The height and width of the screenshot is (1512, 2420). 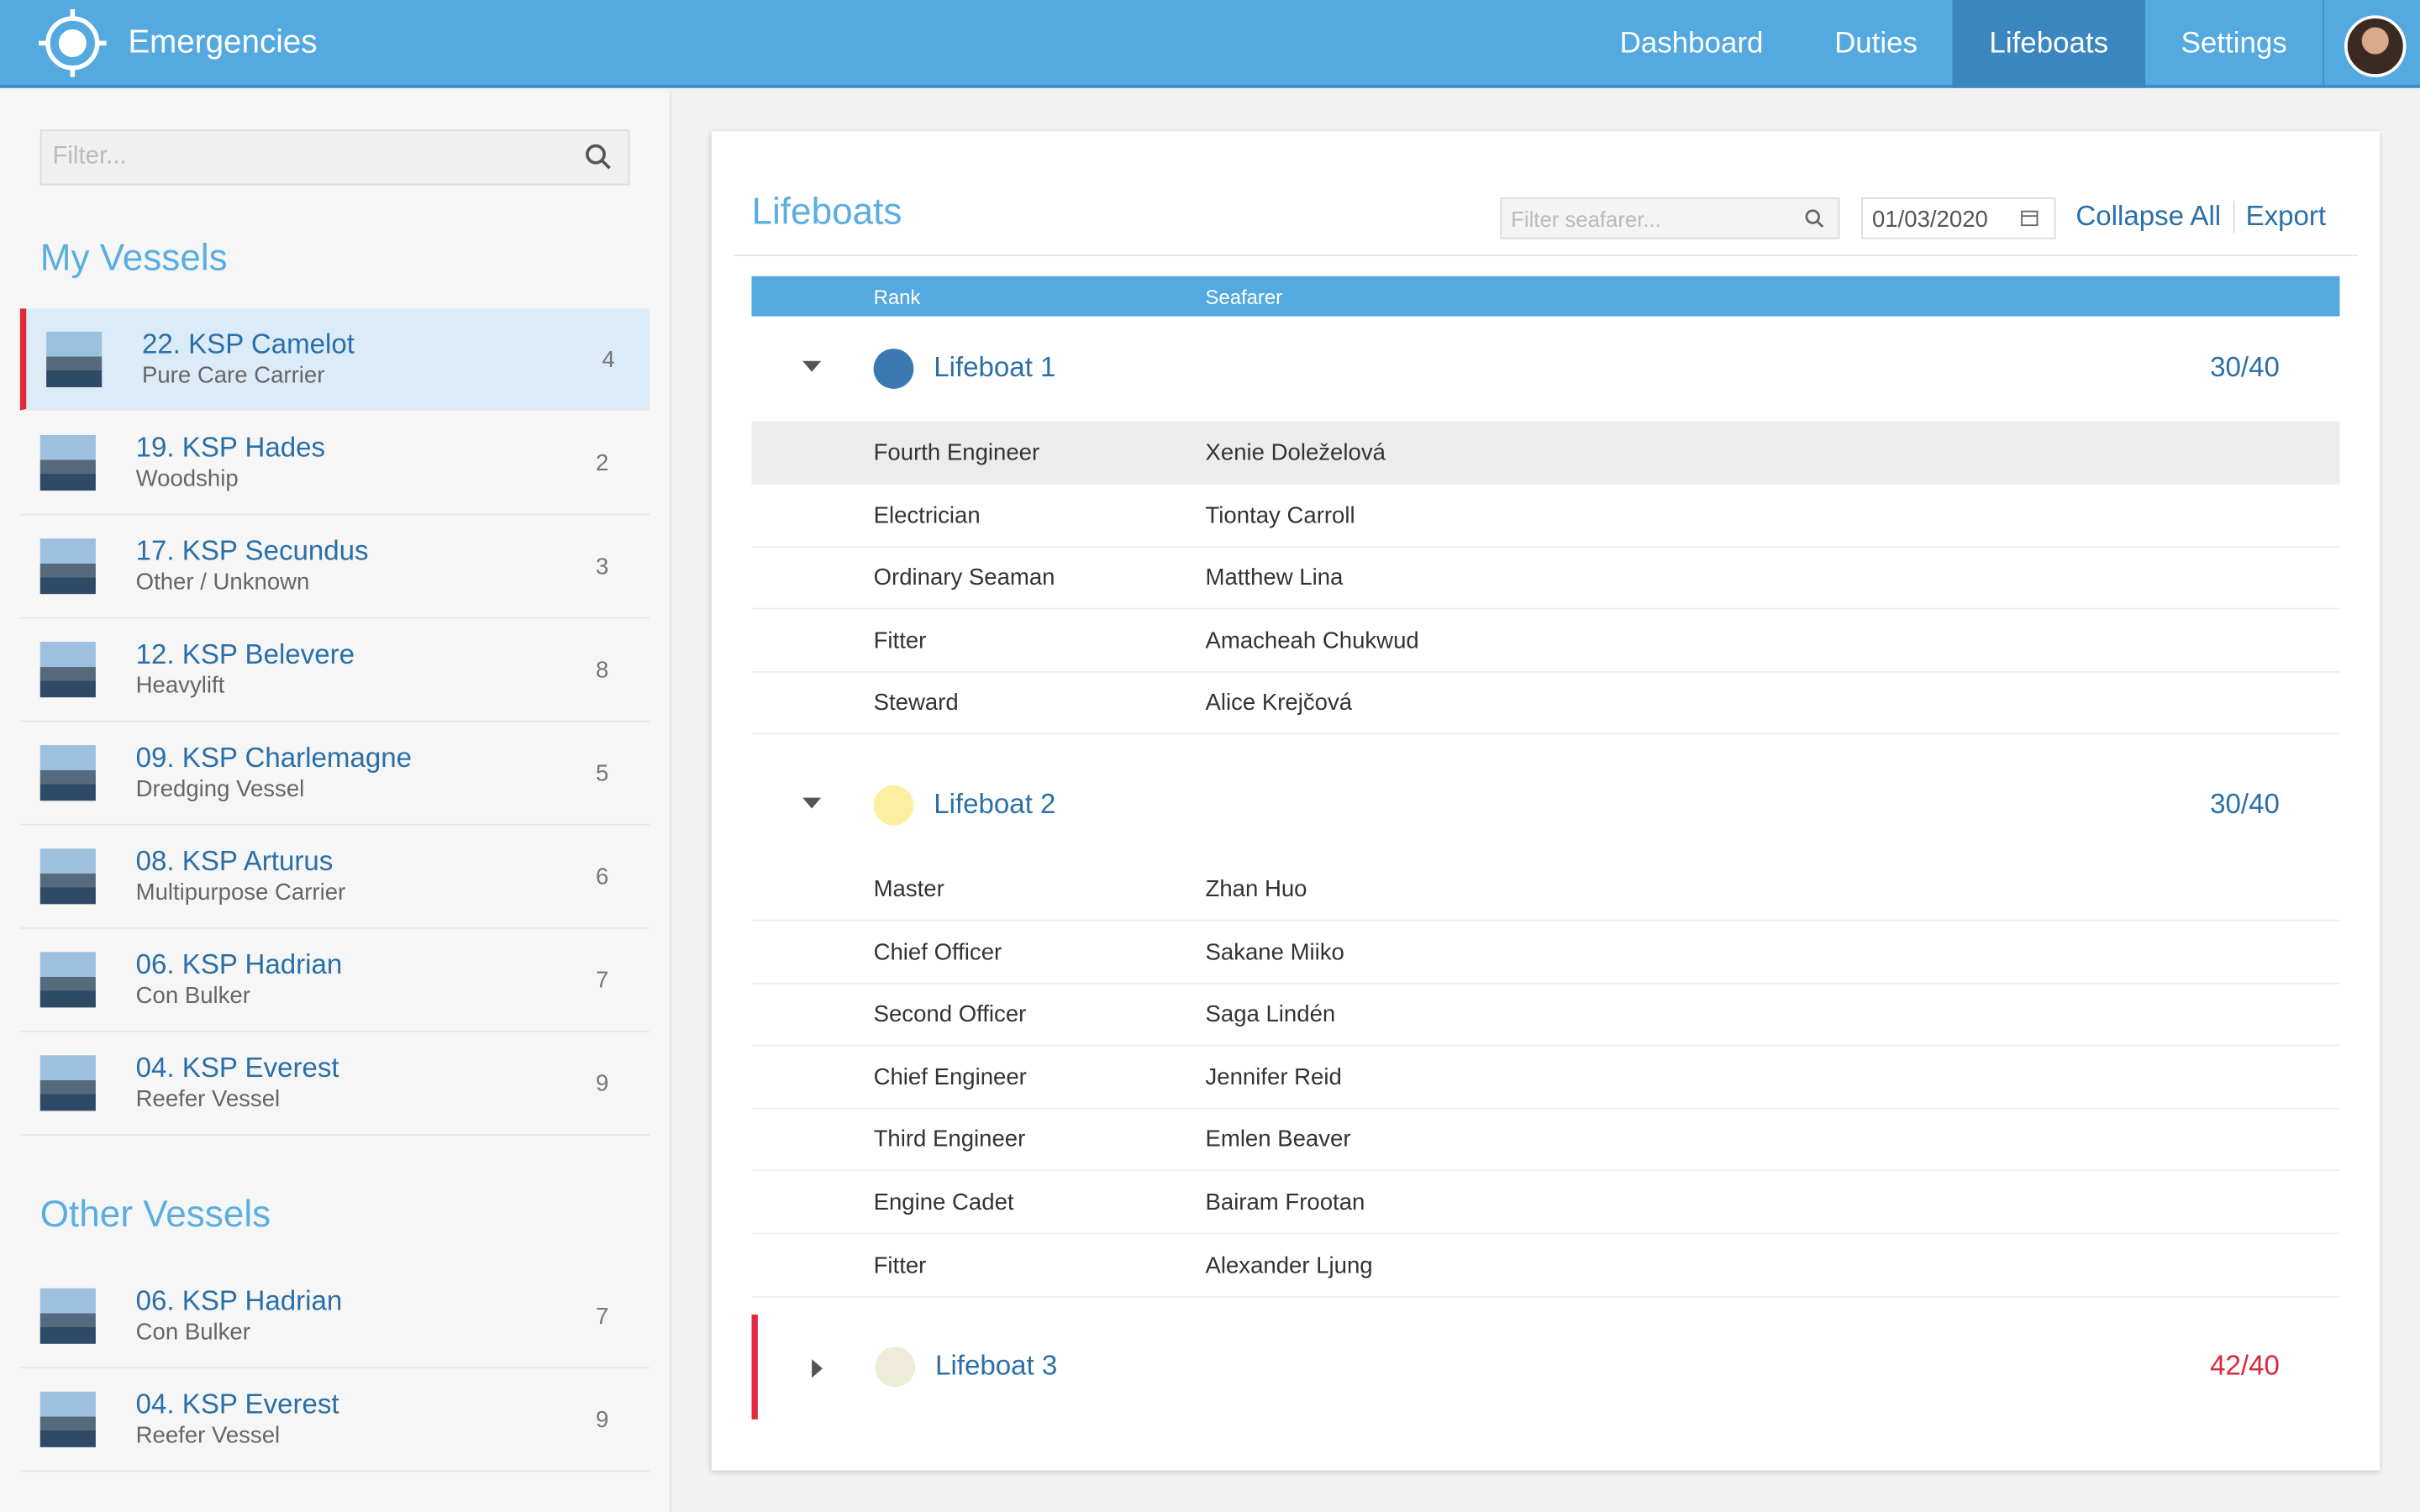 What do you see at coordinates (208, 1435) in the screenshot?
I see `vessel-type: Reefer Vessel` at bounding box center [208, 1435].